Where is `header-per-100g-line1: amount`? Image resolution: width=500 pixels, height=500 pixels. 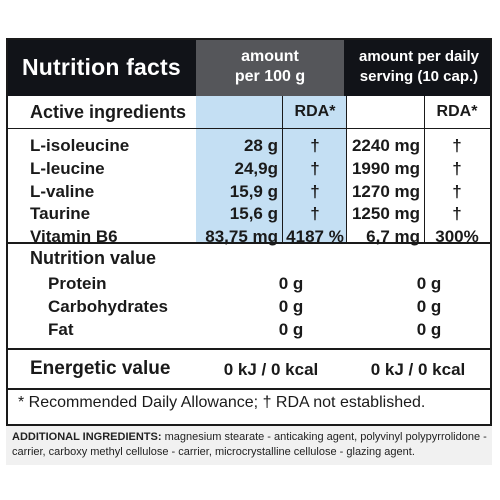 header-per-100g-line1: amount is located at coordinates (270, 56).